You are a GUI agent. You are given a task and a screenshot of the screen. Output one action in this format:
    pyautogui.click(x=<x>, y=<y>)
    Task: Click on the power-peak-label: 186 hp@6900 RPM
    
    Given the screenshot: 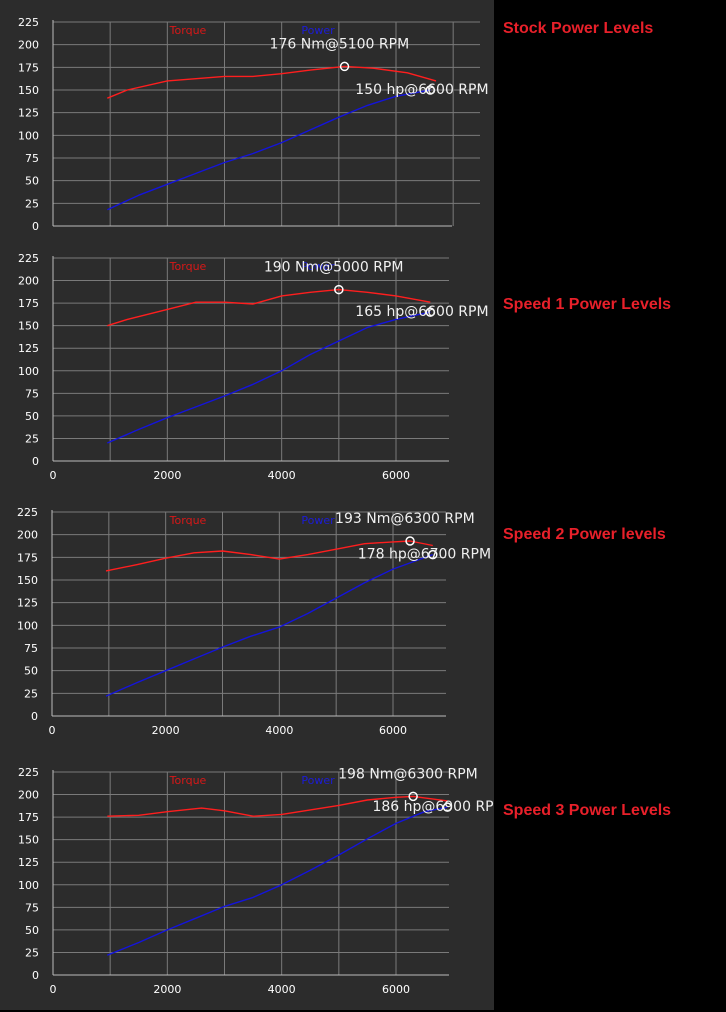 What is the action you would take?
    pyautogui.click(x=433, y=807)
    